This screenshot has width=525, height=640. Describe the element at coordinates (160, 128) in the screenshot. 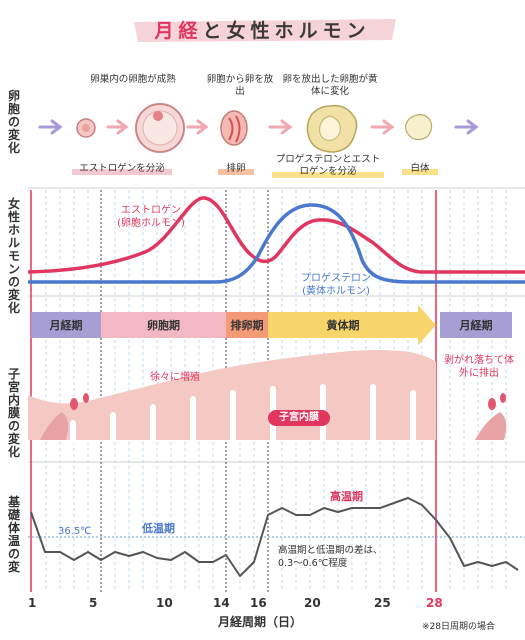

I see `follicle-mature-icon` at that location.